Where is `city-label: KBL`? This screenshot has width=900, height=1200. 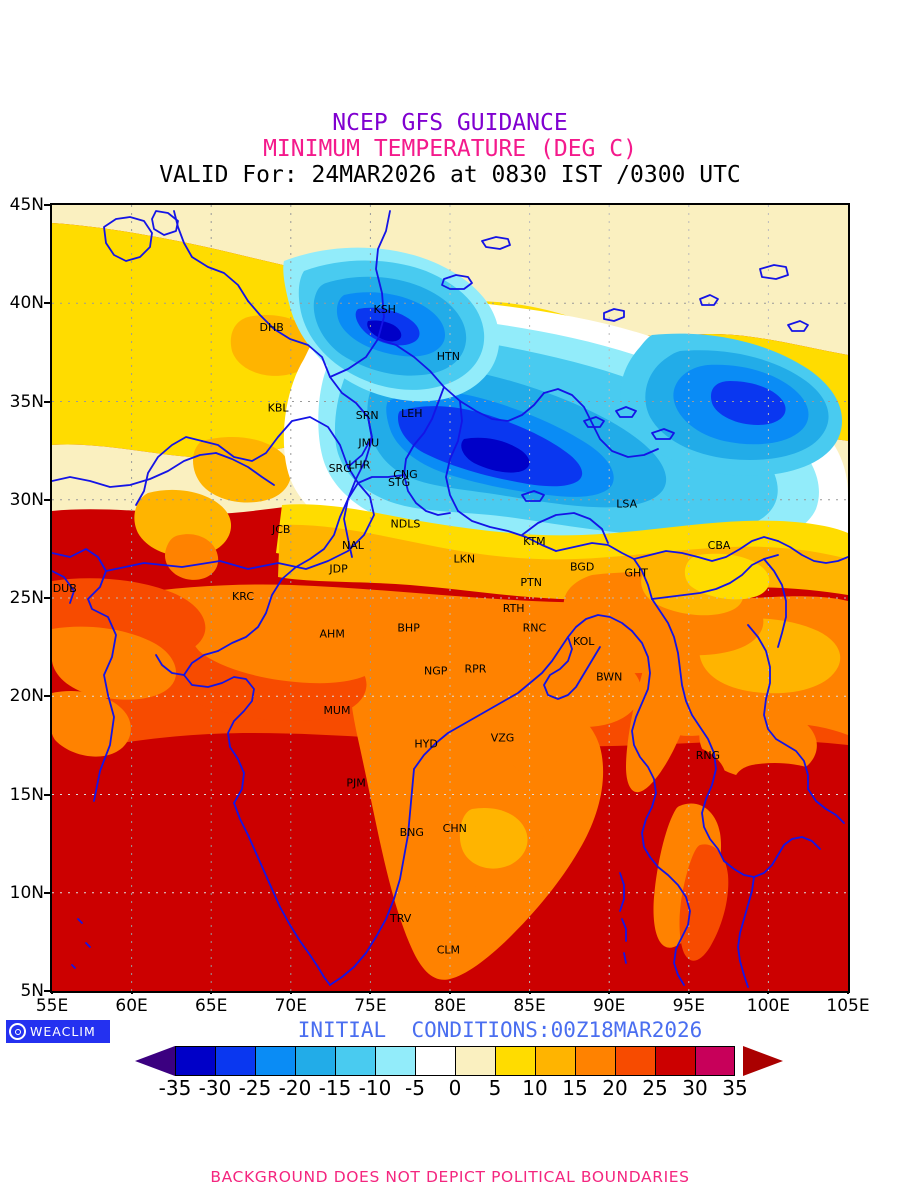 city-label: KBL is located at coordinates (279, 407).